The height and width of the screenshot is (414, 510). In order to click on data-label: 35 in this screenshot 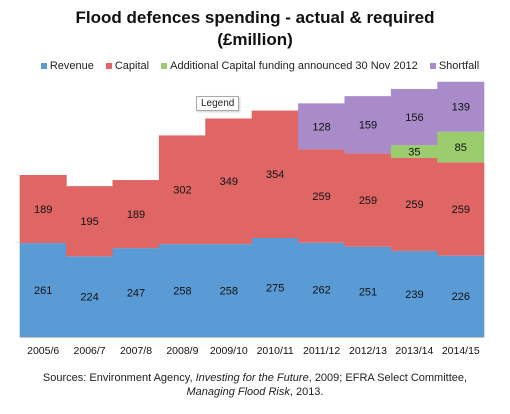, I will do `click(414, 152)`.